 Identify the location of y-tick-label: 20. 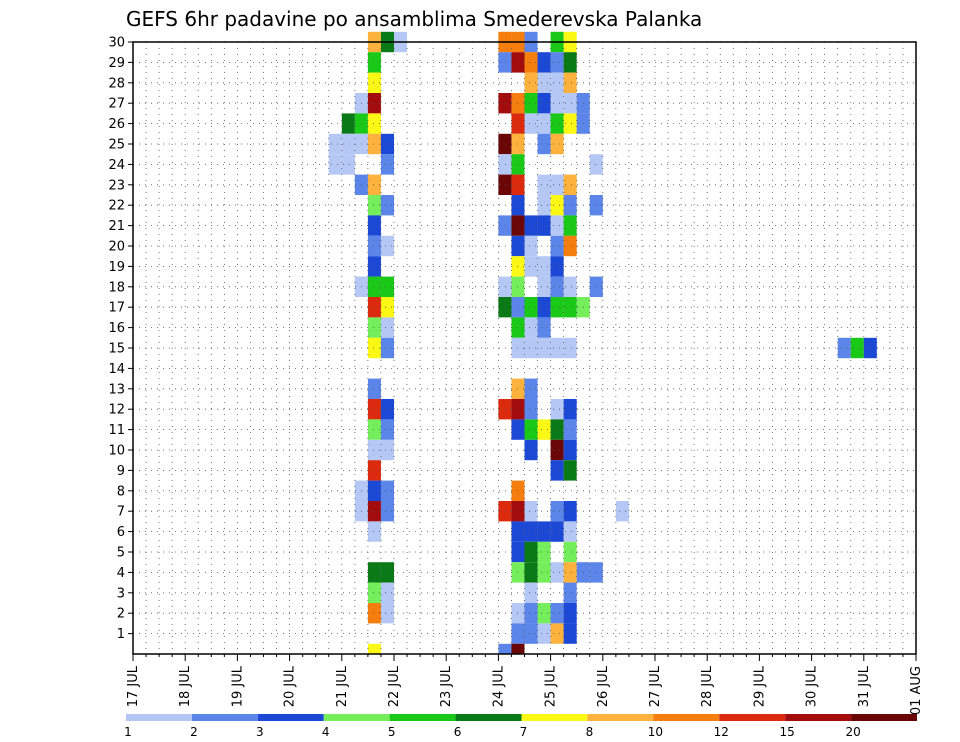
(116, 247).